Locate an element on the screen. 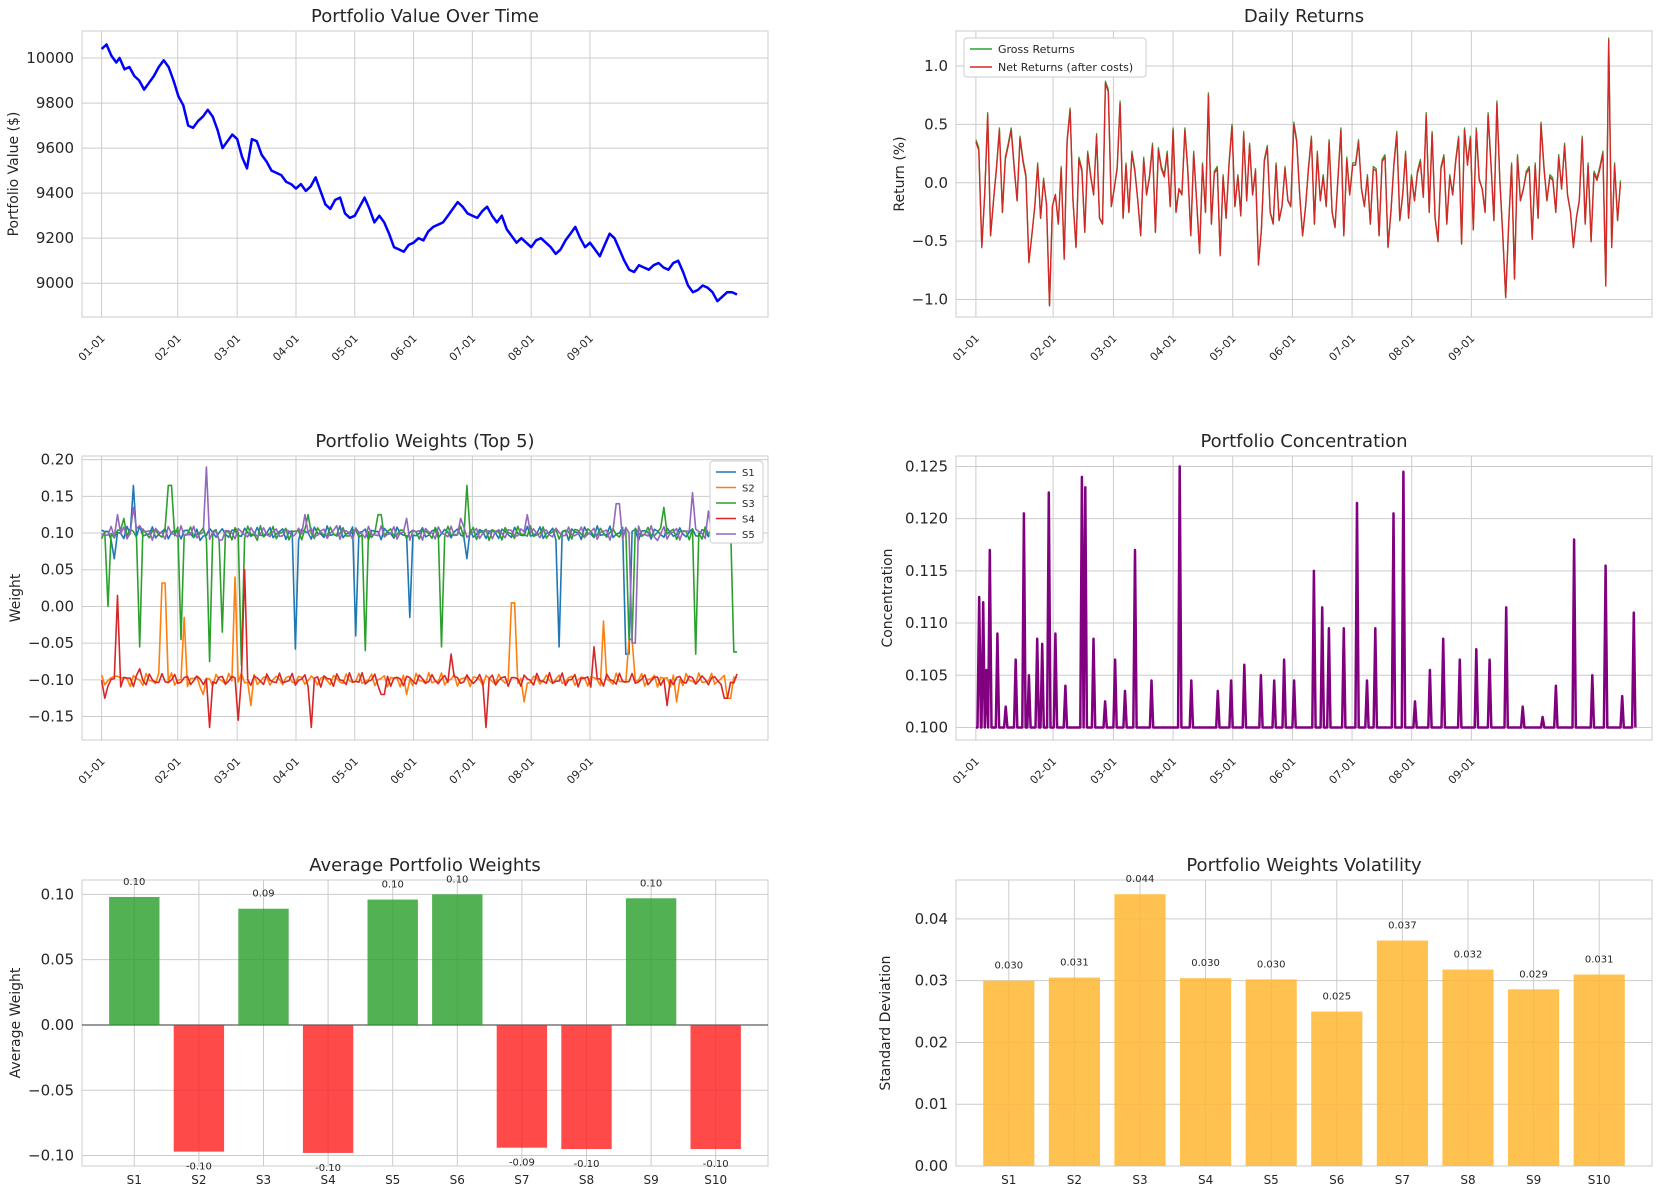  y-tick-label: 0.05 is located at coordinates (57, 570).